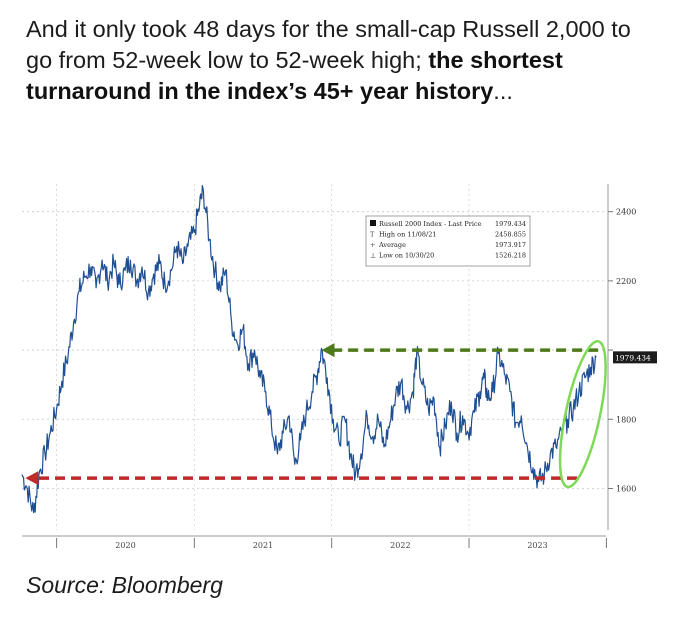 The height and width of the screenshot is (632, 680). Describe the element at coordinates (392, 245) in the screenshot. I see `legend-label: Average` at that location.